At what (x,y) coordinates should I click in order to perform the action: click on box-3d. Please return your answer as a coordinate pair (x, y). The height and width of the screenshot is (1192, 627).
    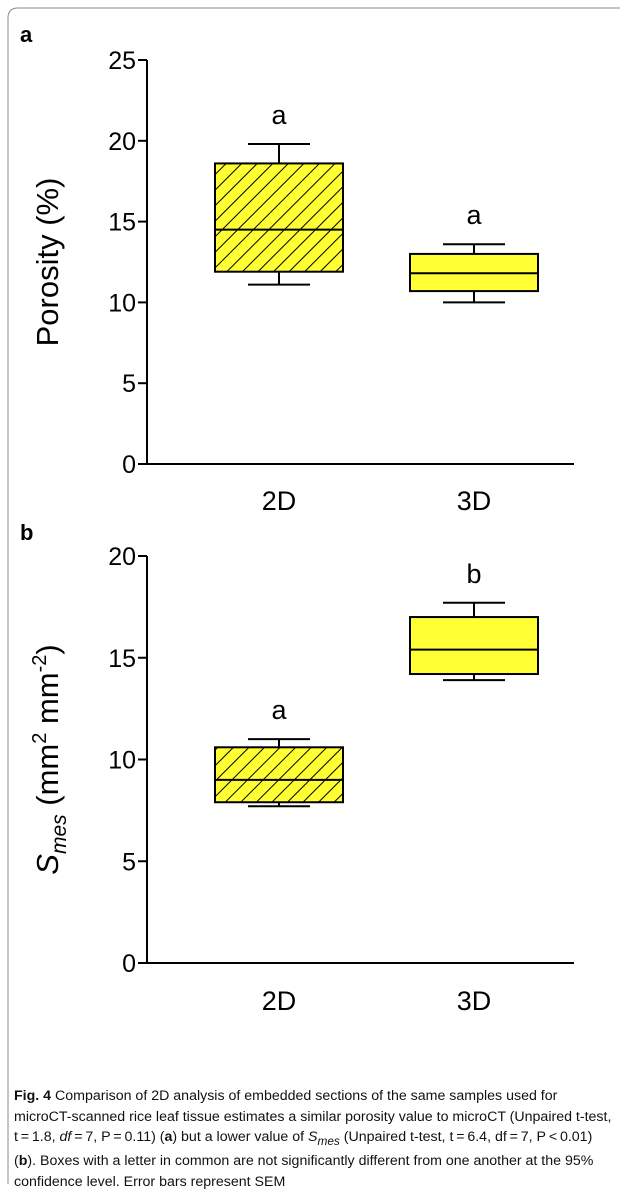
    Looking at the image, I should click on (474, 646).